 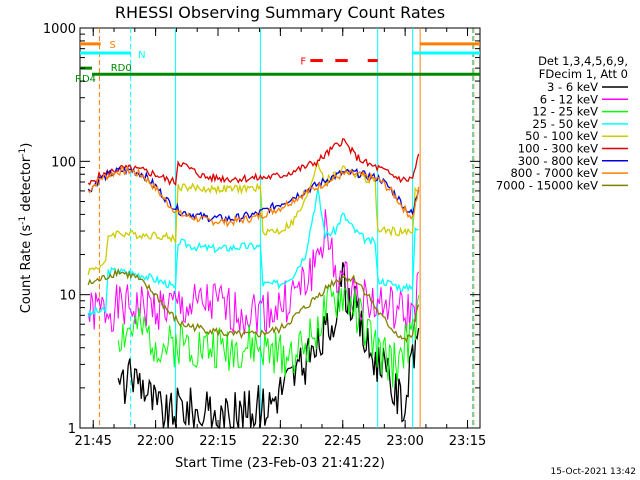 What do you see at coordinates (280, 441) in the screenshot?
I see `x-tick-label-3: 22:30` at bounding box center [280, 441].